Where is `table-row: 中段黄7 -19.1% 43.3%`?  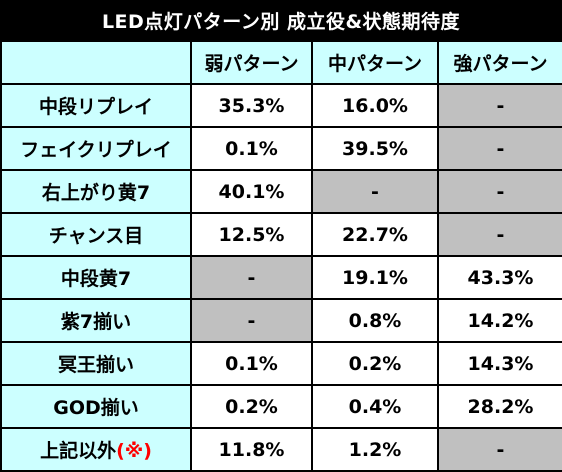
table-row: 中段黄7 -19.1% 43.3% is located at coordinates (281, 277).